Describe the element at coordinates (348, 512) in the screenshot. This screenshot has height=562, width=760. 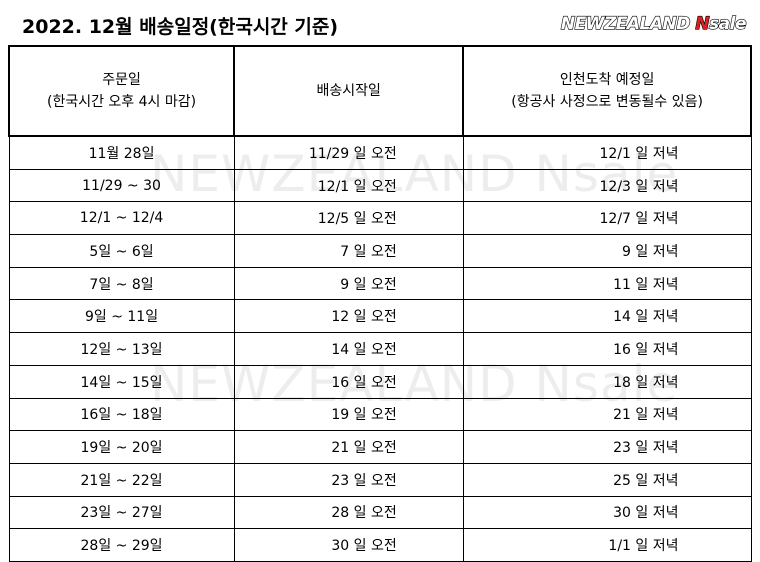
I see `cell: 28 일 오전` at that location.